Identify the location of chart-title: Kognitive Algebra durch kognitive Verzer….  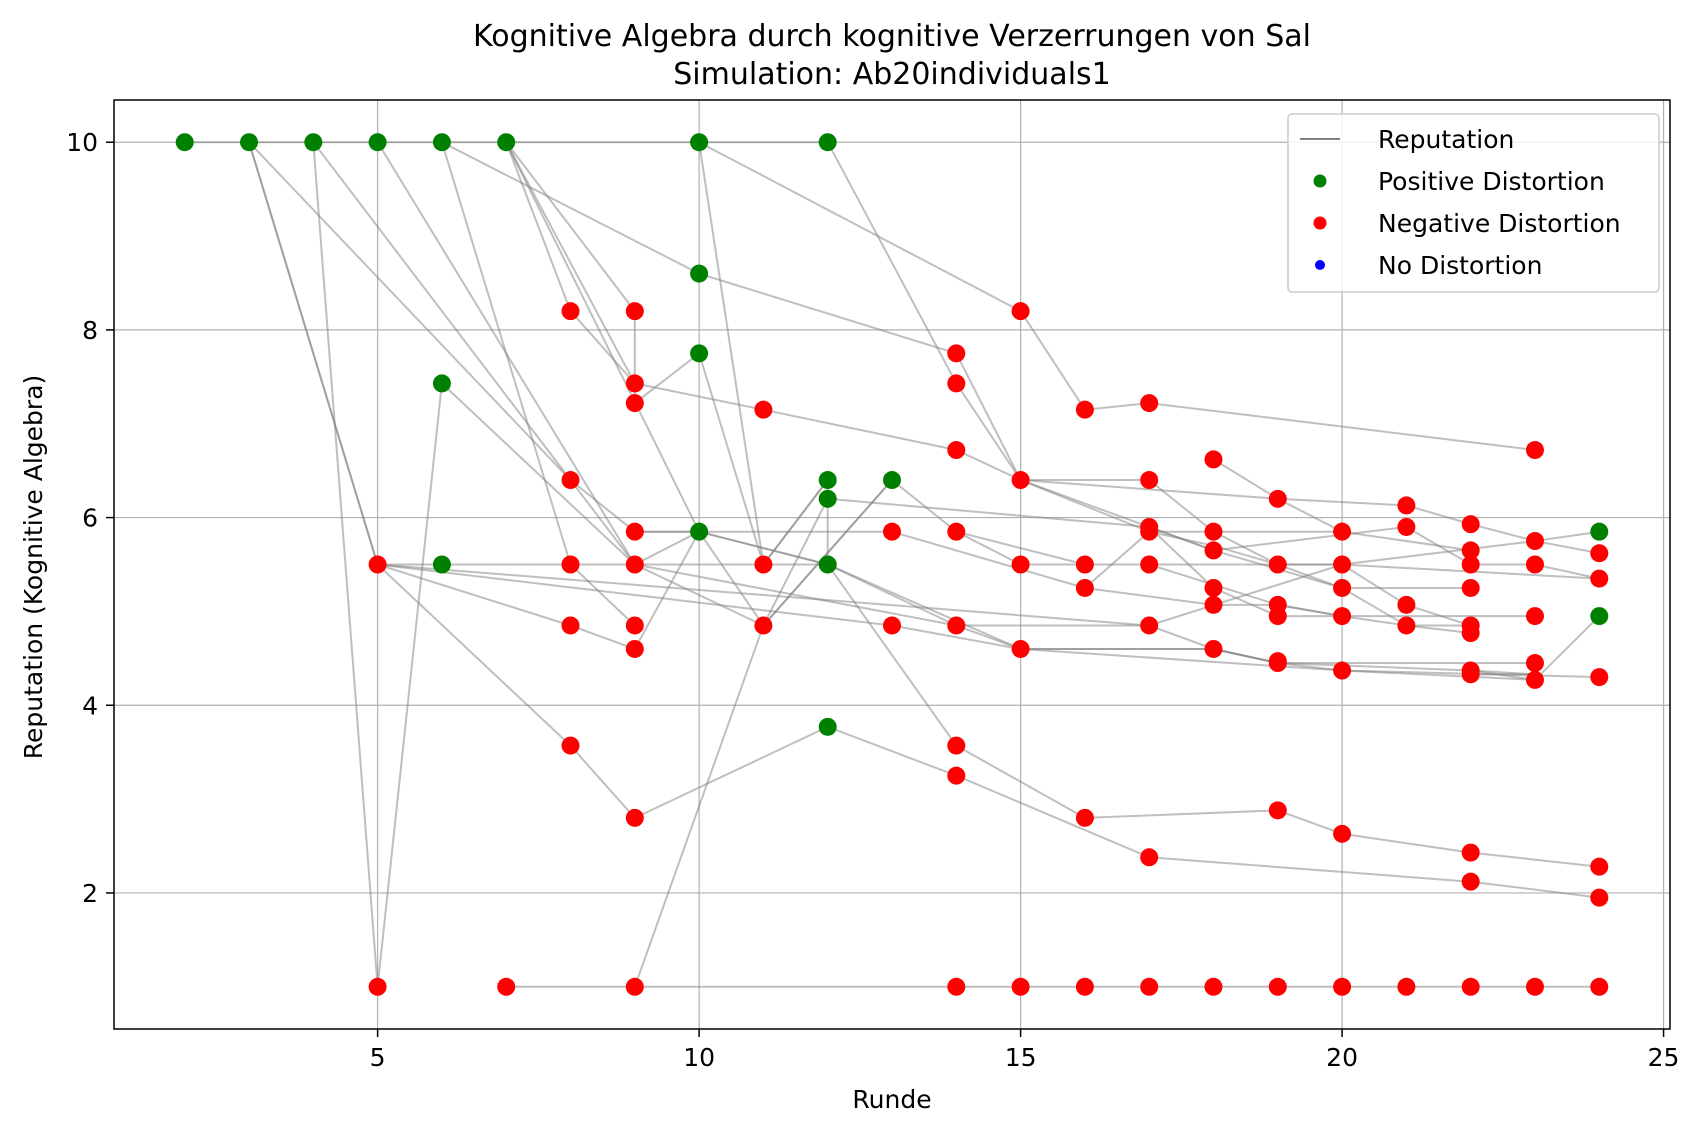
(892, 36).